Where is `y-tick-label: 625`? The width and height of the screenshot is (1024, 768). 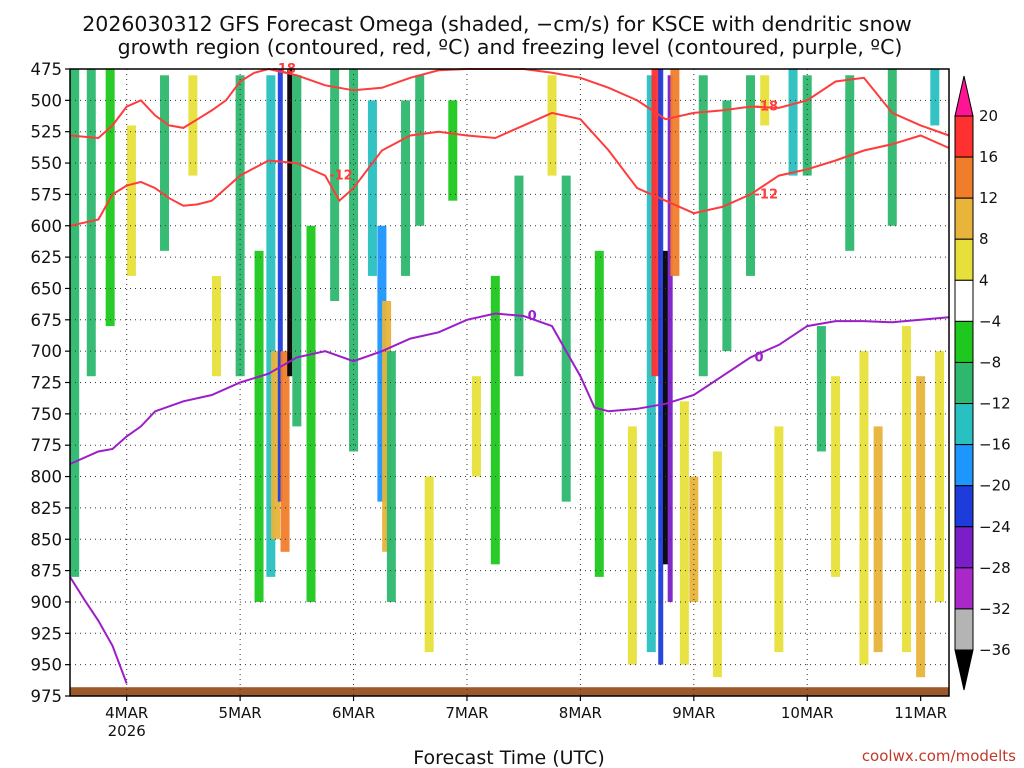
y-tick-label: 625 is located at coordinates (47, 257).